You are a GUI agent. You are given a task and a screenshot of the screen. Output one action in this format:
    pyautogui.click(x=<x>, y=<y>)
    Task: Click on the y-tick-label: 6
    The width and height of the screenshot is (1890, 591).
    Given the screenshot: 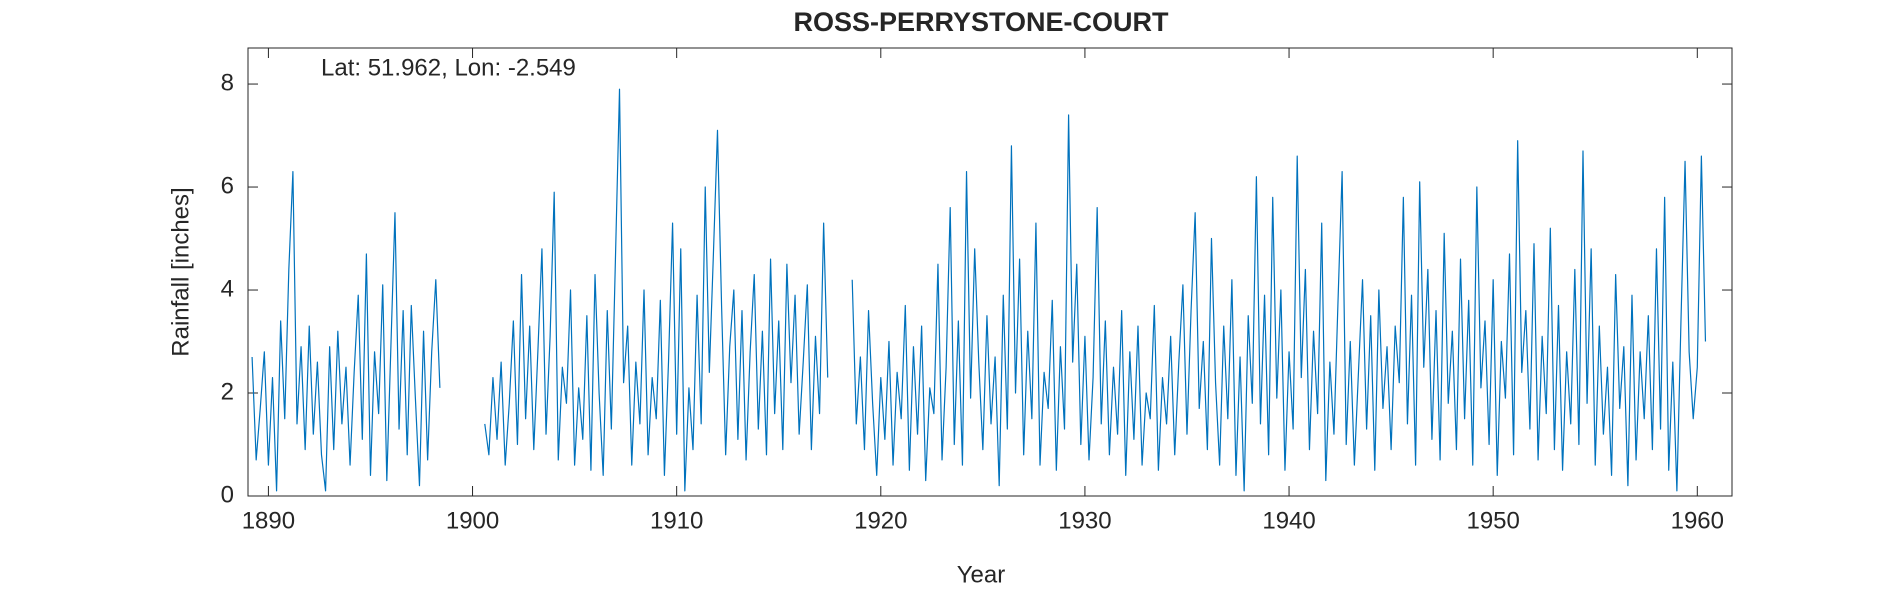 What is the action you would take?
    pyautogui.click(x=227, y=185)
    